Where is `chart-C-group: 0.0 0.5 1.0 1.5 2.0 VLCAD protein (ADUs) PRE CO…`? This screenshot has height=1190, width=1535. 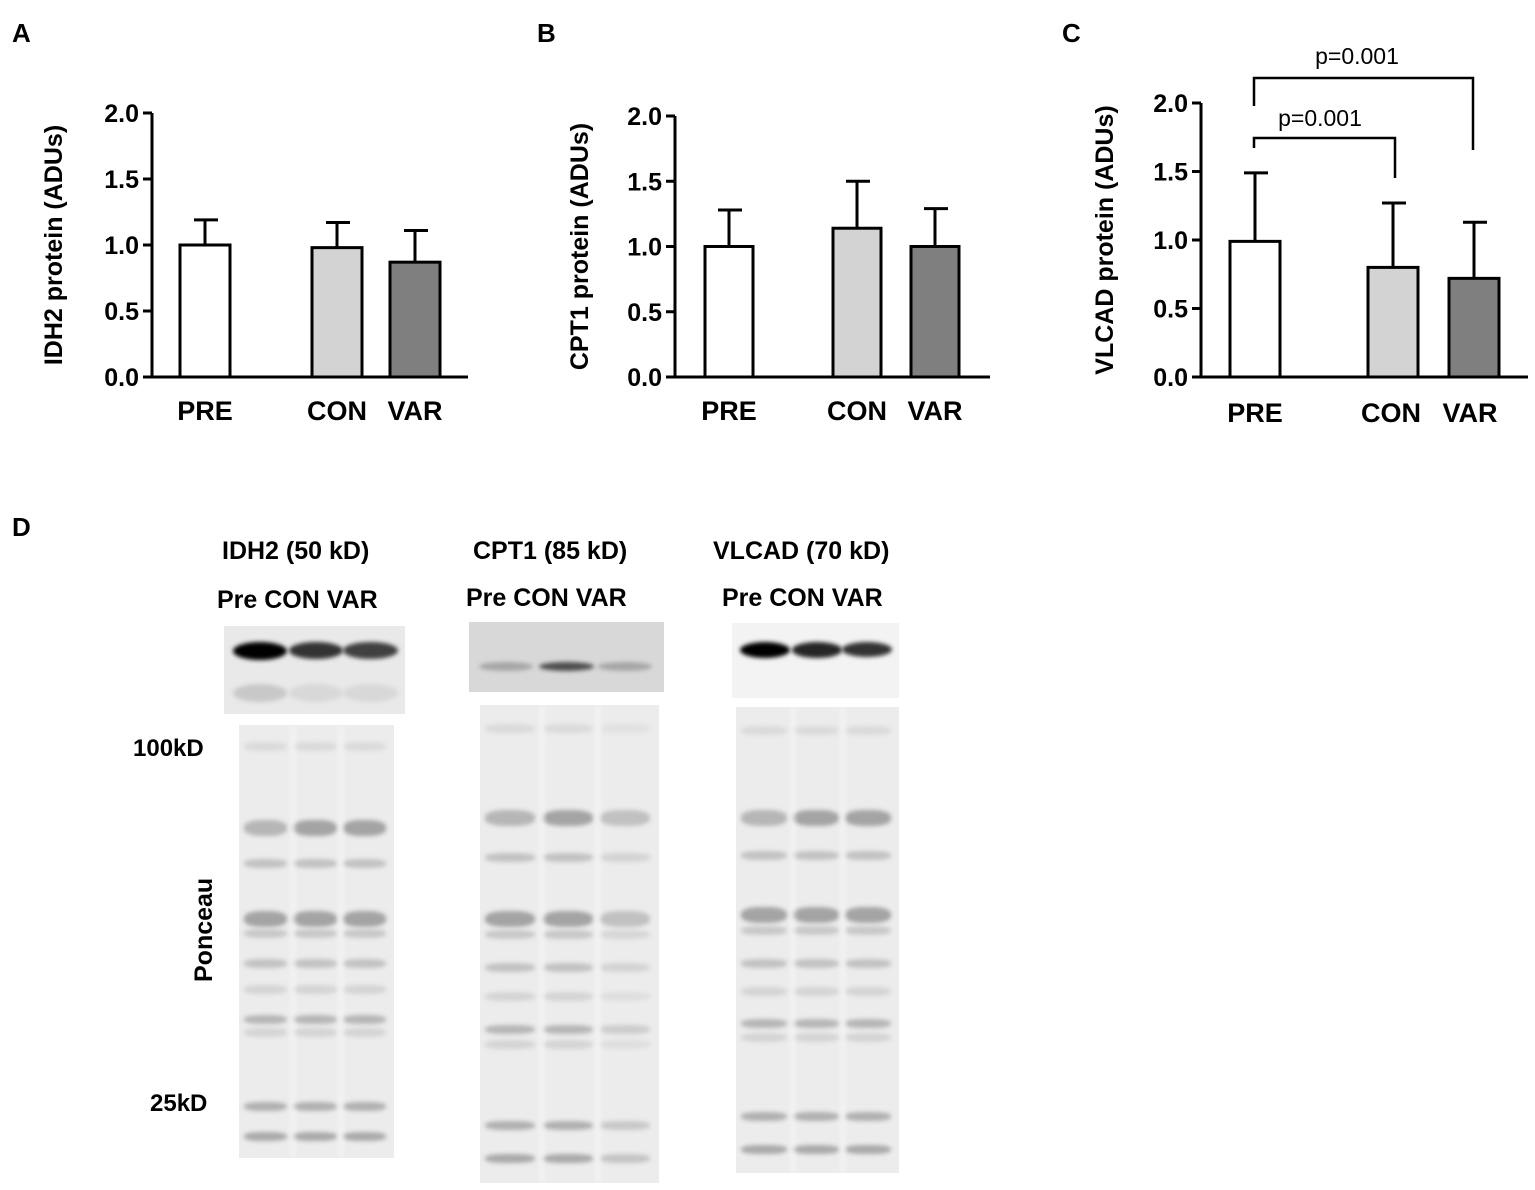 chart-C-group: 0.0 0.5 1.0 1.5 2.0 VLCAD protein (ADUs) PRE CO… is located at coordinates (1309, 235).